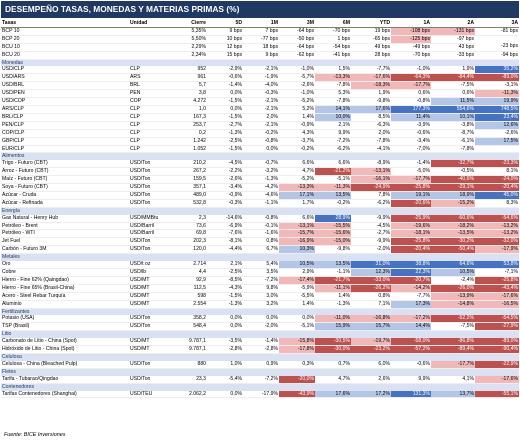 This screenshot has width=520, height=444. I want to click on value-cell: -25,9%, so click(411, 218).